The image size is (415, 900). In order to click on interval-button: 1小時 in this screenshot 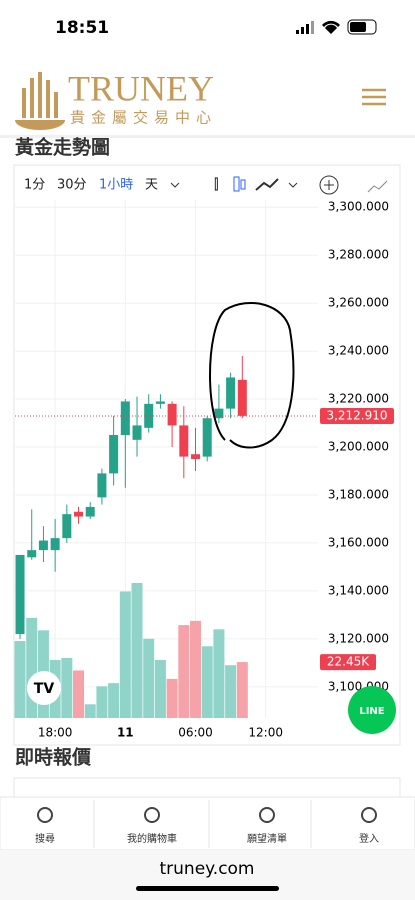, I will do `click(116, 185)`.